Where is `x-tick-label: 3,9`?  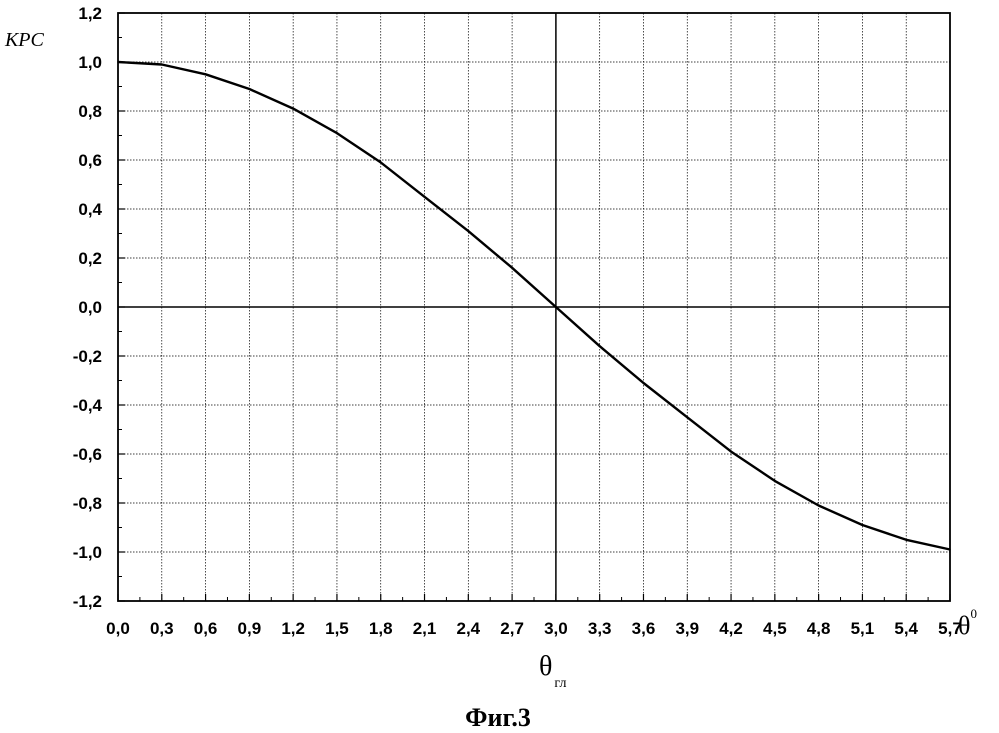 x-tick-label: 3,9 is located at coordinates (687, 628).